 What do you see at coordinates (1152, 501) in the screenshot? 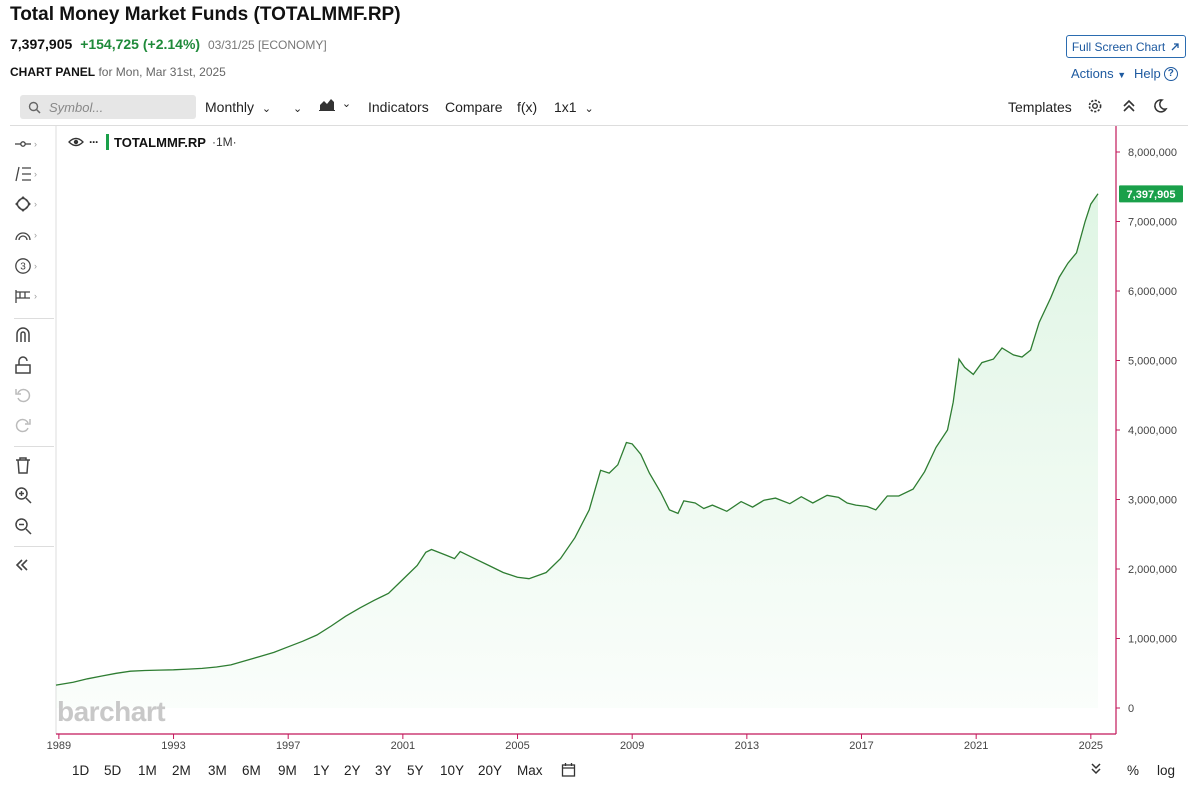
I see `y-tick-label: 3,000,000` at bounding box center [1152, 501].